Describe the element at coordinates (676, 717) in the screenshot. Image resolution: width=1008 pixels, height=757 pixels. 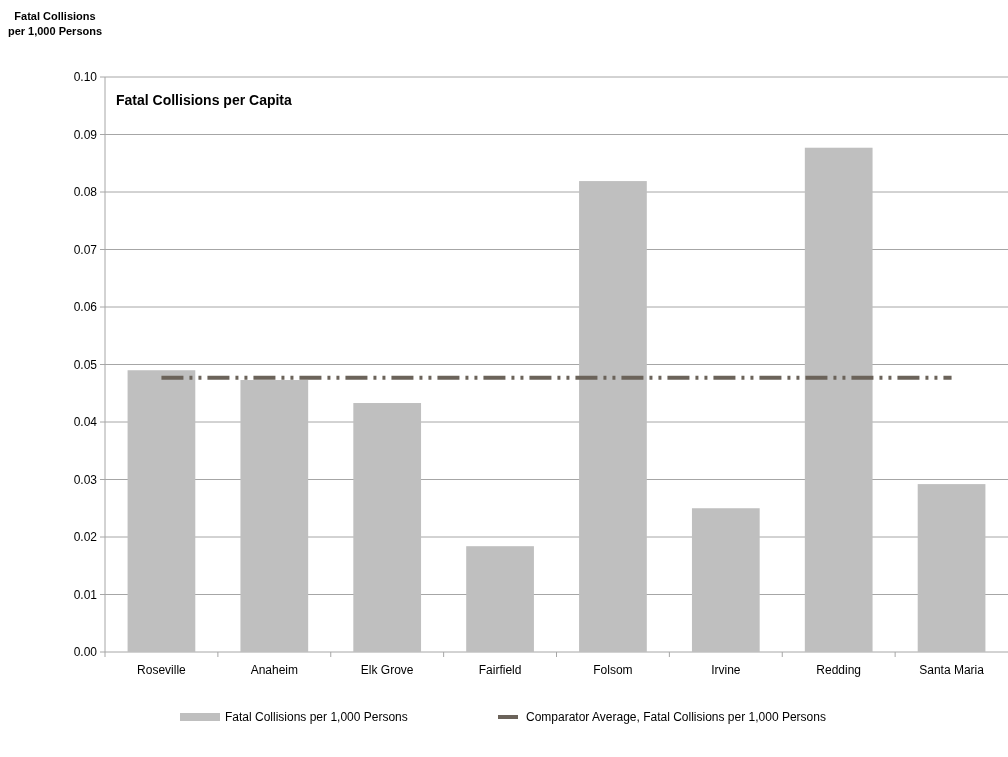
I see `legend-label: Comparator Average, Fatal Collisions per 1,000 Persons` at that location.